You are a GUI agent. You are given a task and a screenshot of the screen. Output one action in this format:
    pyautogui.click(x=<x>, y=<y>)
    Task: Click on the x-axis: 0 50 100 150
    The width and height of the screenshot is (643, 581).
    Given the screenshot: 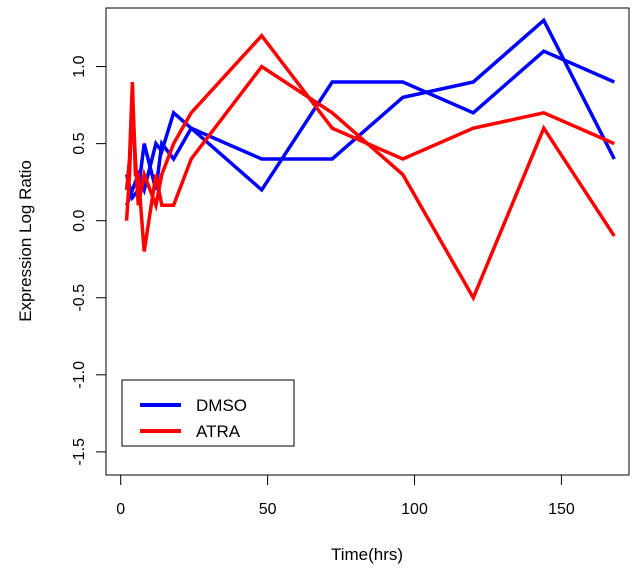 What is the action you would take?
    pyautogui.click(x=345, y=496)
    